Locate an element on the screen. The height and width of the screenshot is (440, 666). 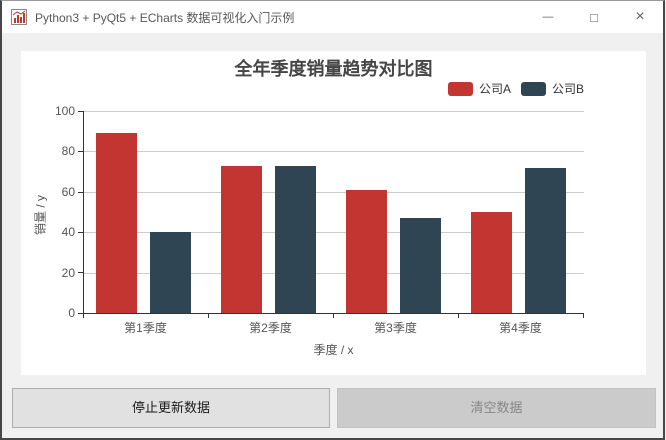
minimize-button: — is located at coordinates (548, 17).